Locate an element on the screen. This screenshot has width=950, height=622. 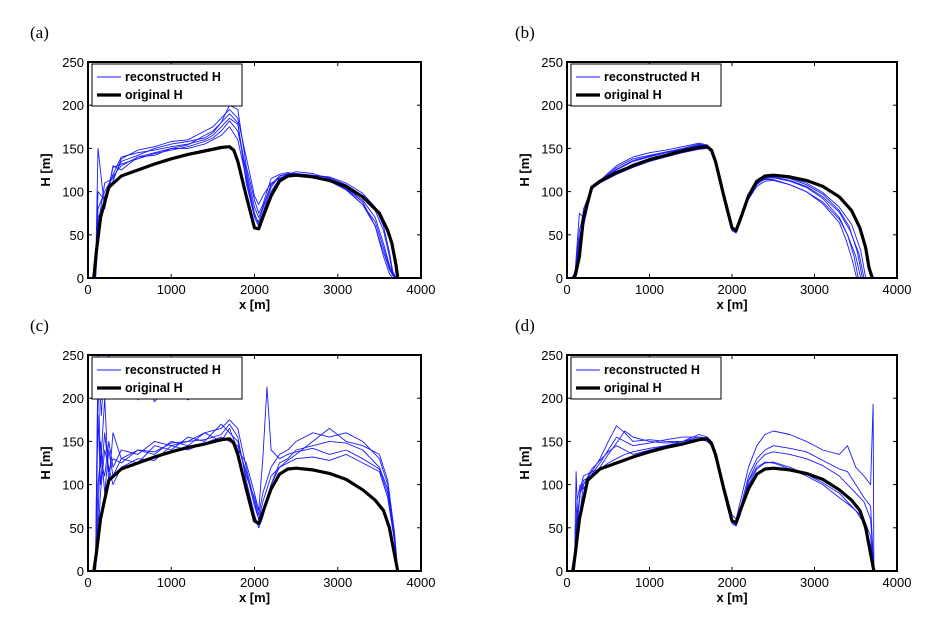
panel-label: (b) is located at coordinates (525, 32).